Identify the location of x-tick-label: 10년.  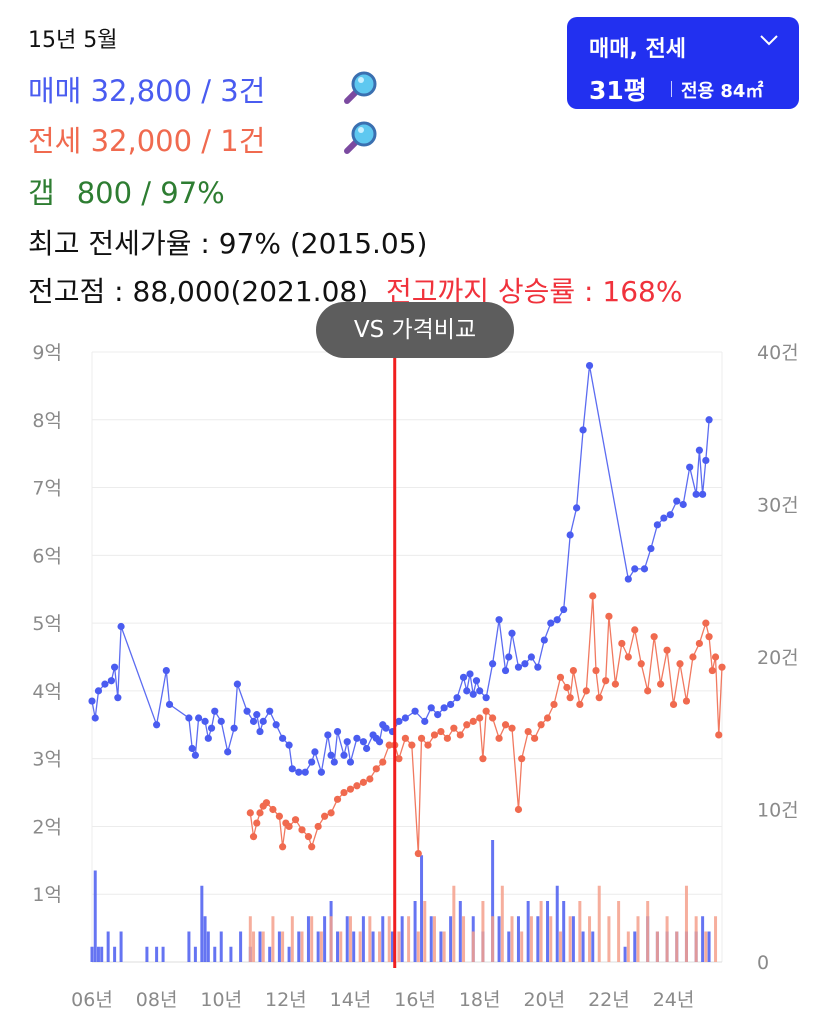
(221, 1000).